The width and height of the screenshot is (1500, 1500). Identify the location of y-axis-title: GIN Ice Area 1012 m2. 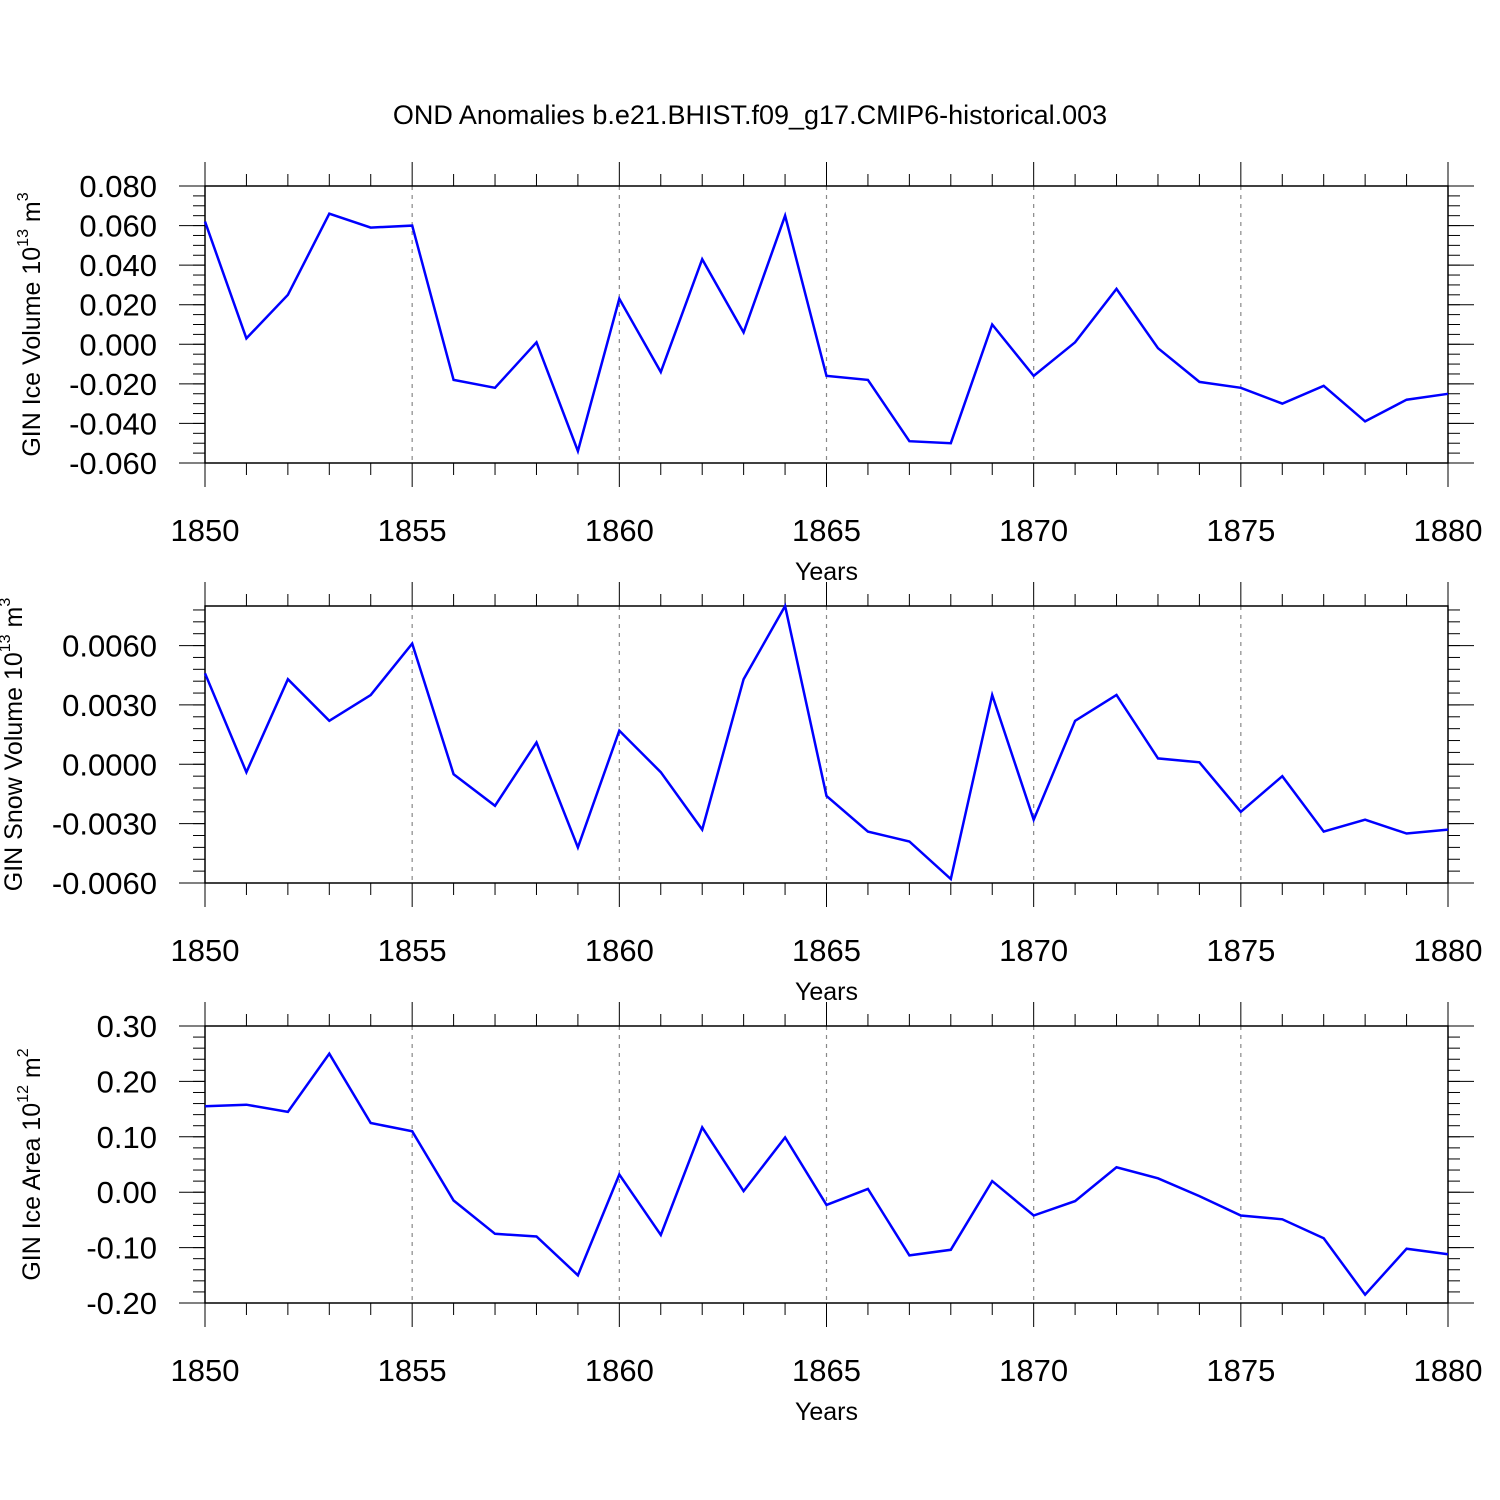
(30, 1164).